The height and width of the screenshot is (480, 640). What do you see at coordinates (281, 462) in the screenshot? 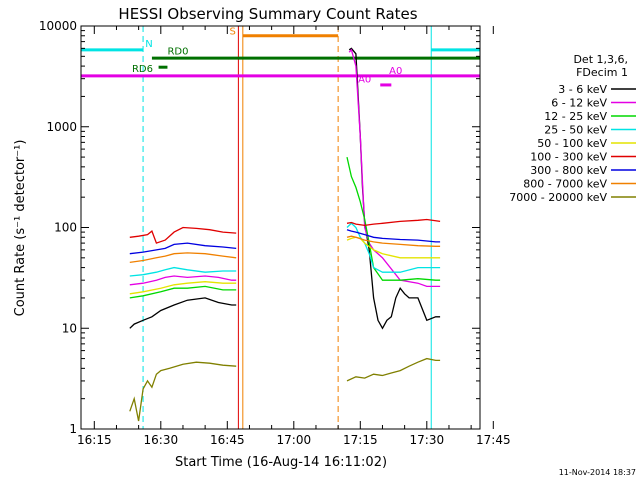
I see `x-axis-label: Start Time (16-Aug-14 16:11:02)` at bounding box center [281, 462].